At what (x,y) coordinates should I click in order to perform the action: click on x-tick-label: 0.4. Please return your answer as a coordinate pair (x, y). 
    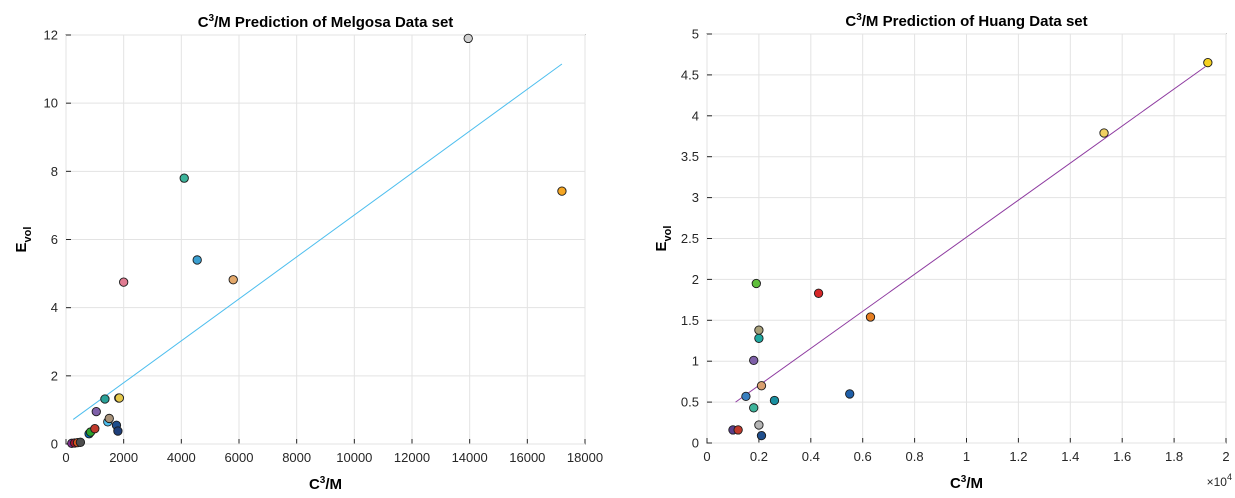
    Looking at the image, I should click on (811, 456).